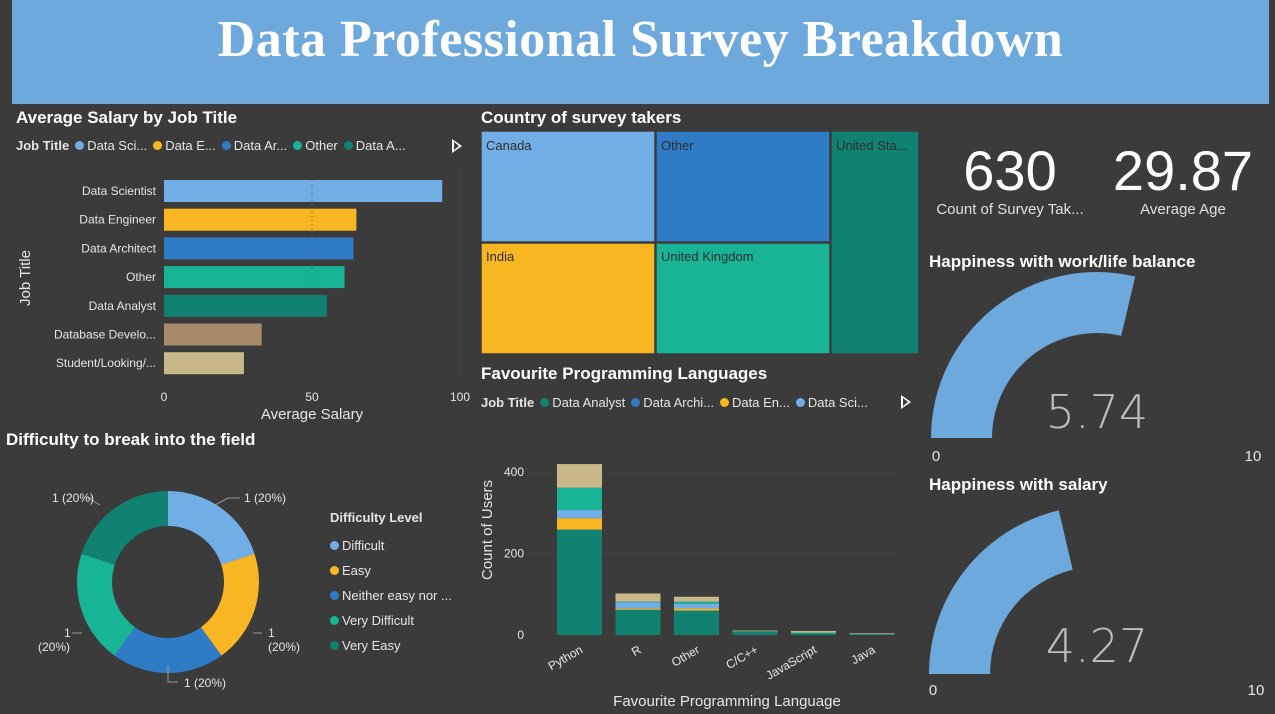 This screenshot has height=714, width=1275. Describe the element at coordinates (727, 701) in the screenshot. I see `languages-xlabel: Favourite Programming Language` at that location.